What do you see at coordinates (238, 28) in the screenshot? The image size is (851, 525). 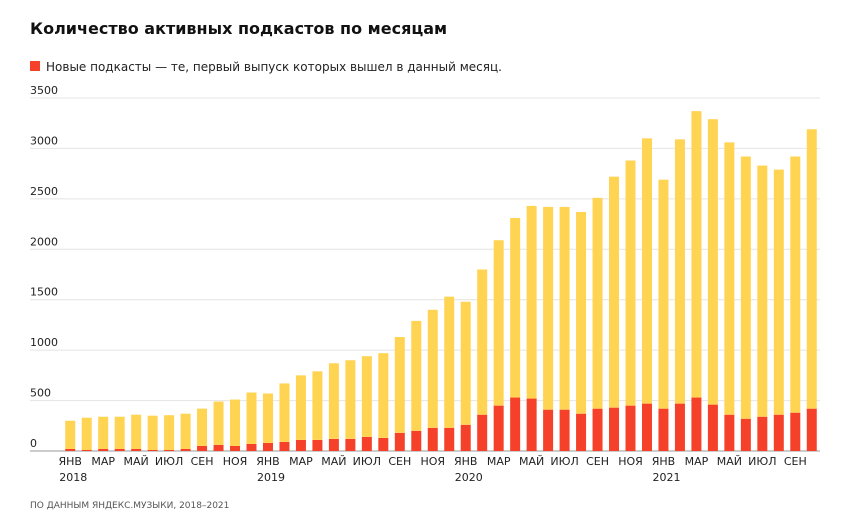 I see `chart-title: Количество активных подкастов по месяцам` at bounding box center [238, 28].